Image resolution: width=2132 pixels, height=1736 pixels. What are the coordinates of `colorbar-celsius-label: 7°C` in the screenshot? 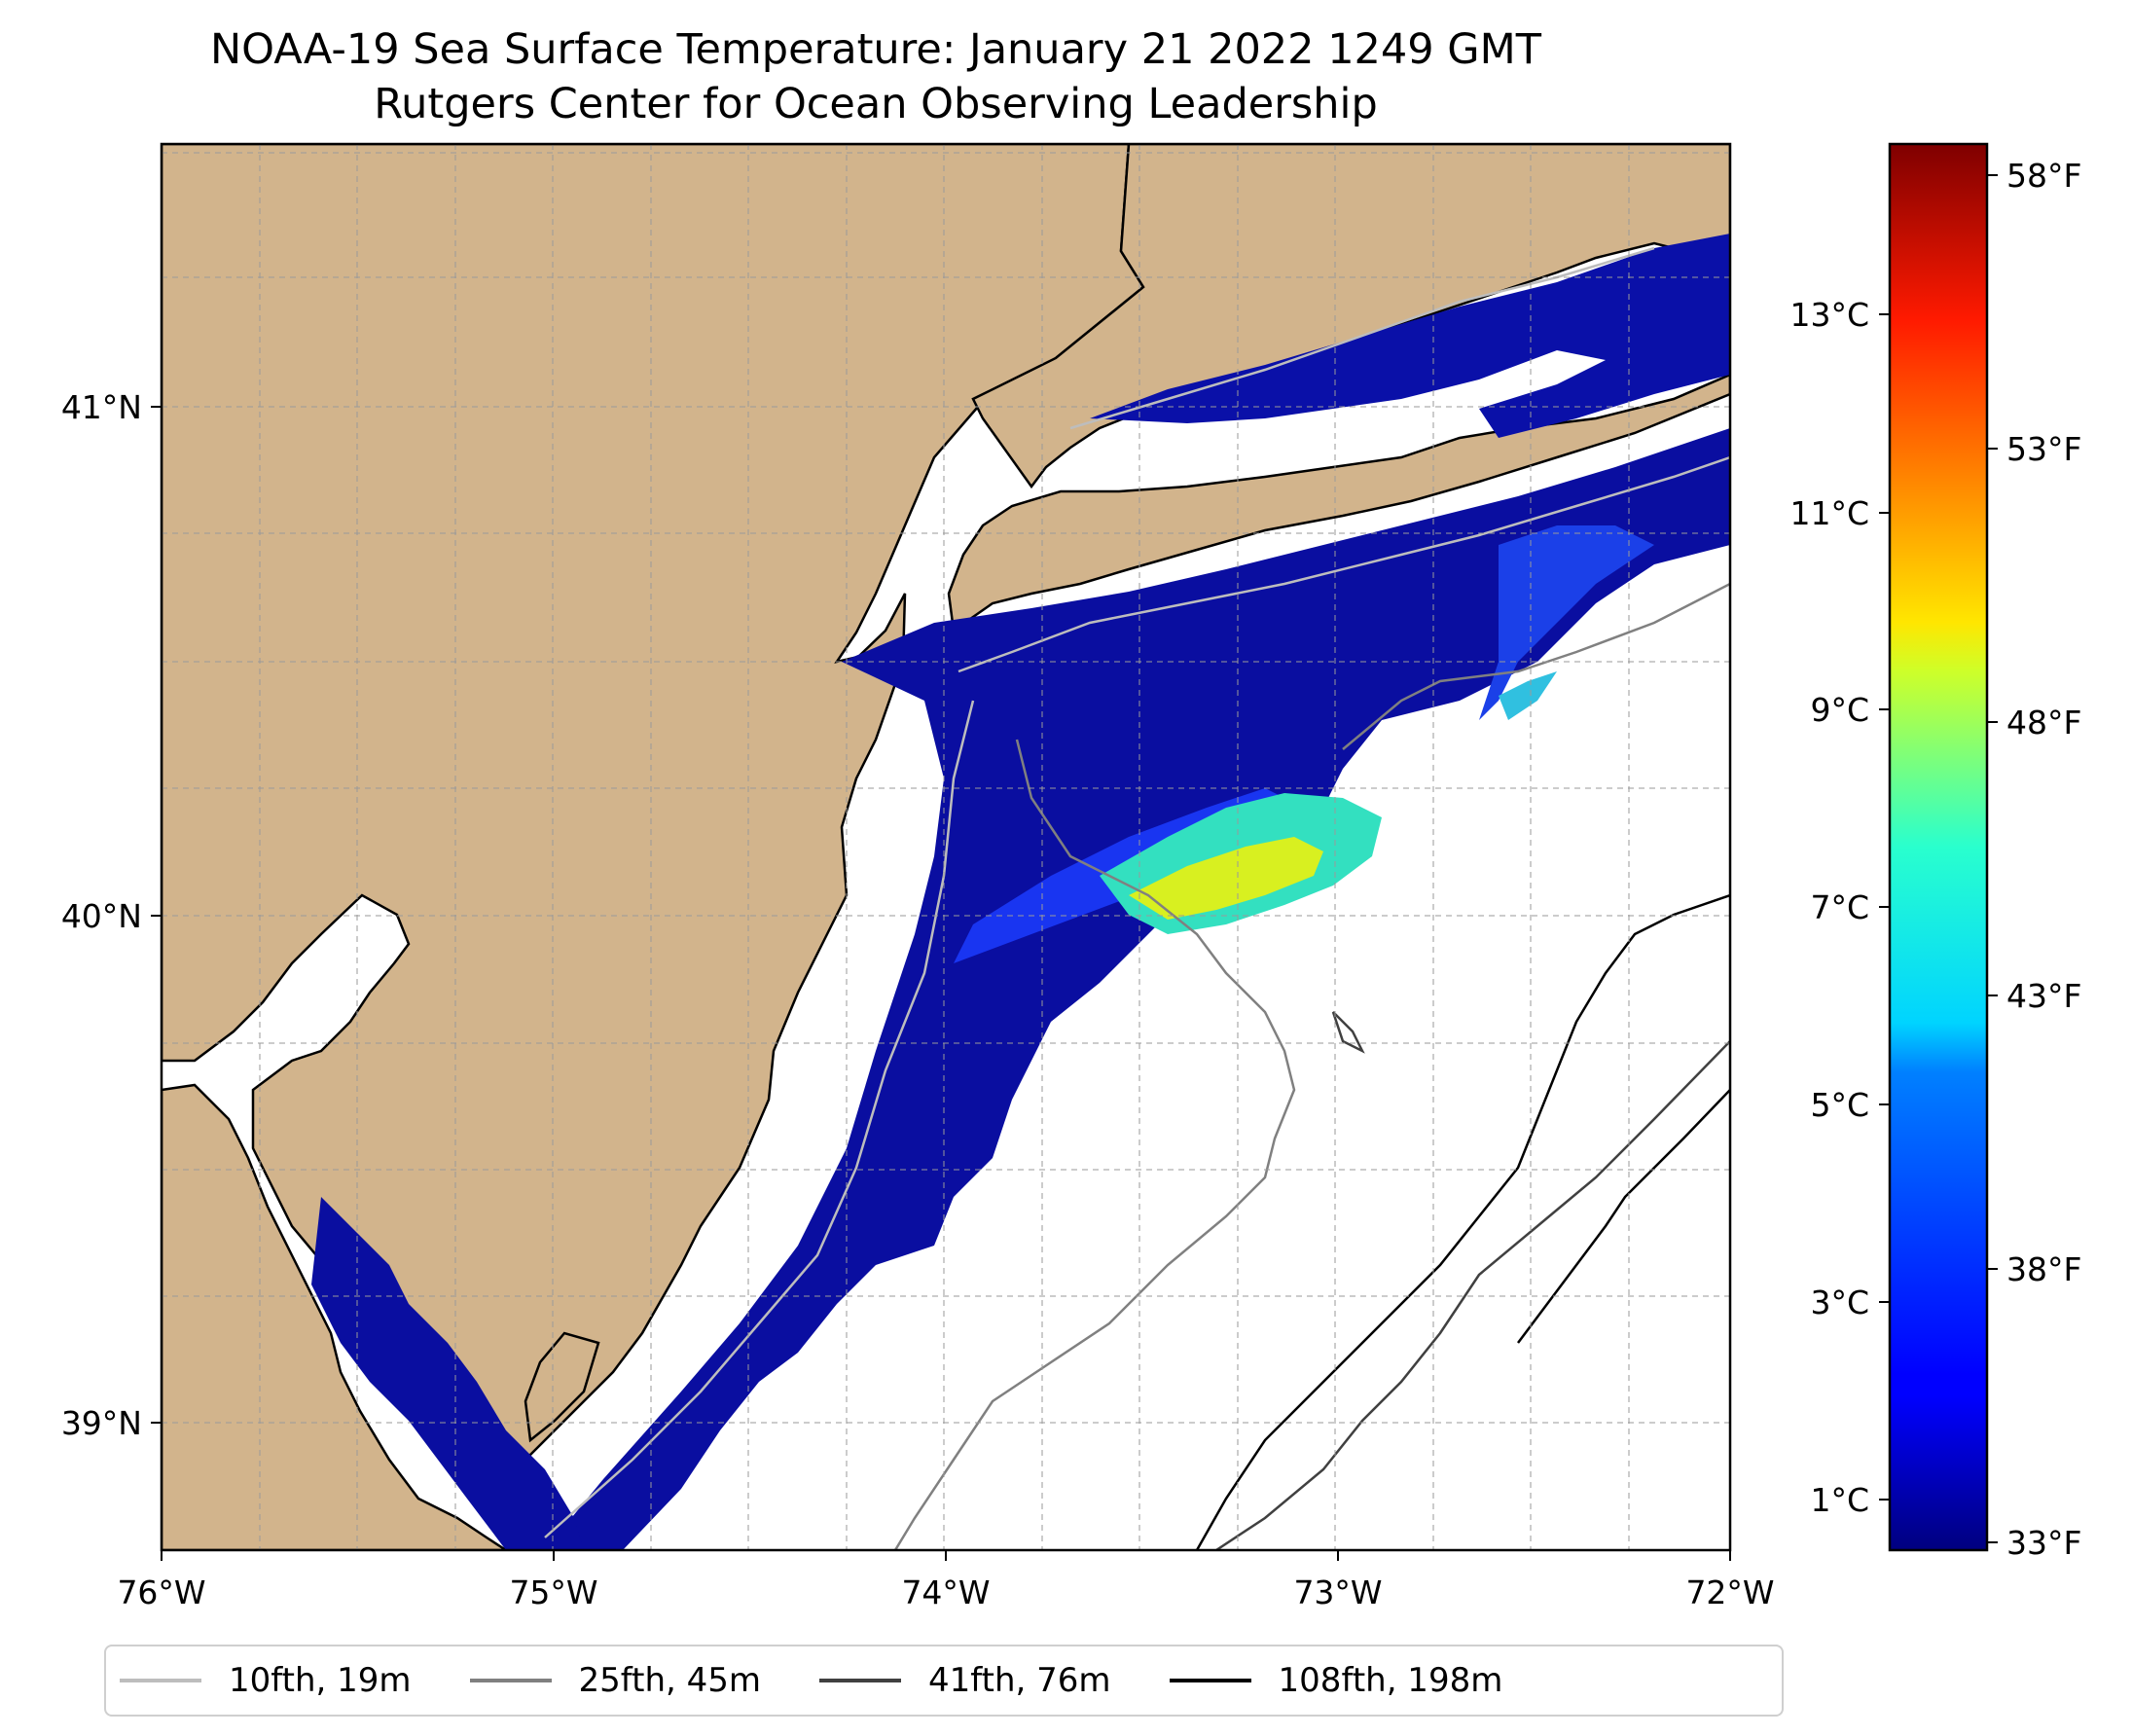 It's located at (1840, 907).